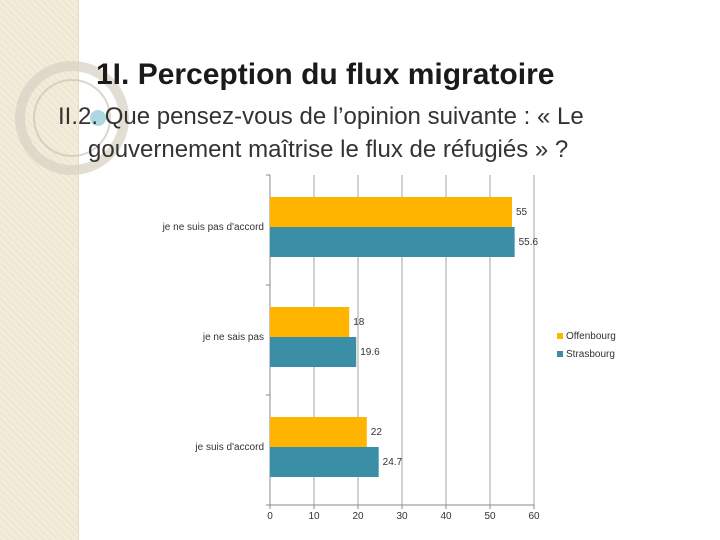 This screenshot has height=540, width=720. What do you see at coordinates (590, 354) in the screenshot?
I see `legend-label: Strasbourg` at bounding box center [590, 354].